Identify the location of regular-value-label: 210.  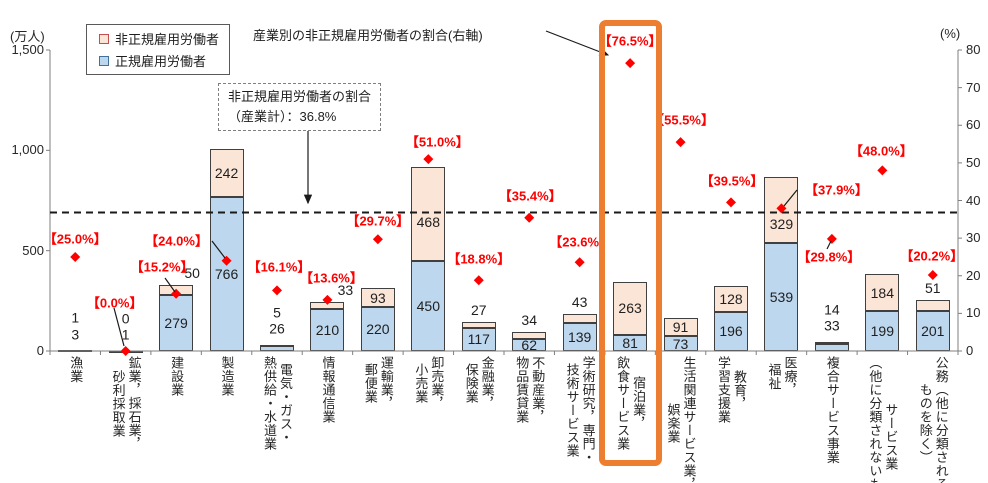
(327, 329).